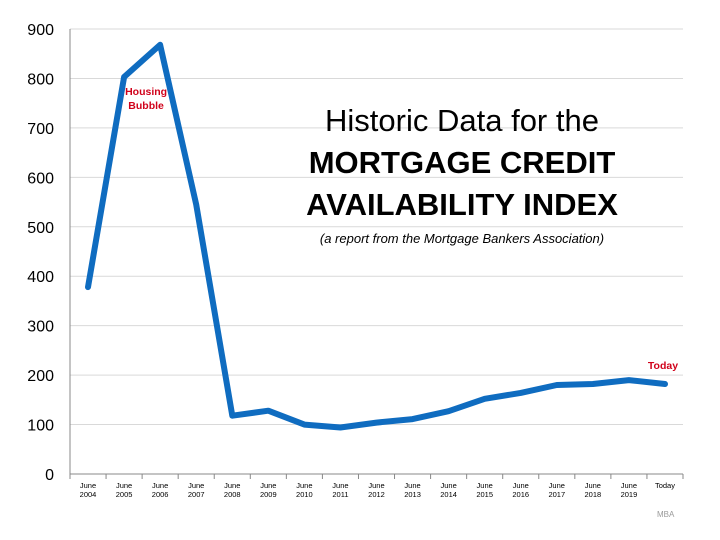 This screenshot has width=720, height=540. What do you see at coordinates (593, 494) in the screenshot?
I see `x-tick-label: 2018` at bounding box center [593, 494].